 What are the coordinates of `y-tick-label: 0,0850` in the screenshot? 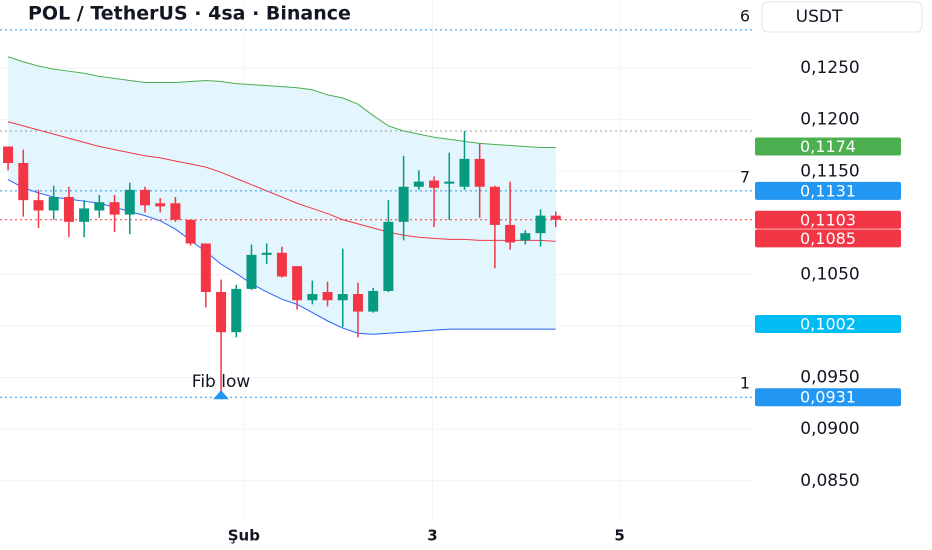 It's located at (829, 481).